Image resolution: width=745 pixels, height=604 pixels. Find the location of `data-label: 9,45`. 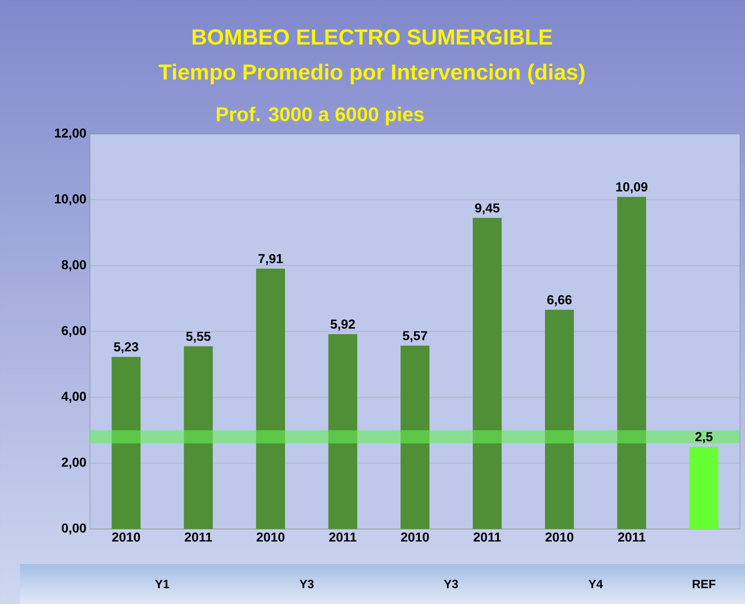

data-label: 9,45 is located at coordinates (487, 208).